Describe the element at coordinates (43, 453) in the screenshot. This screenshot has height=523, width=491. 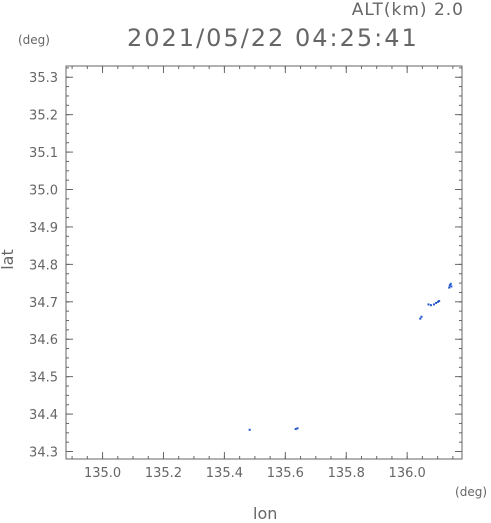
I see `y-tick-label: 34.3` at that location.